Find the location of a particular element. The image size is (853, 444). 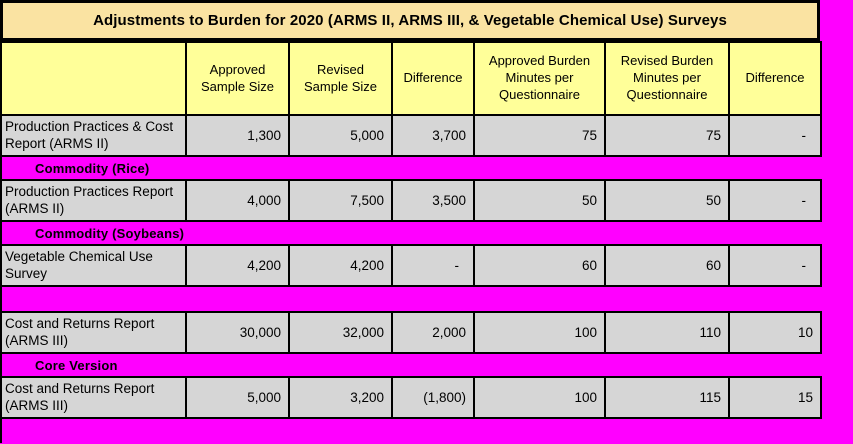

column-header-approved-sample-size: Approved Sample Size is located at coordinates (237, 78).